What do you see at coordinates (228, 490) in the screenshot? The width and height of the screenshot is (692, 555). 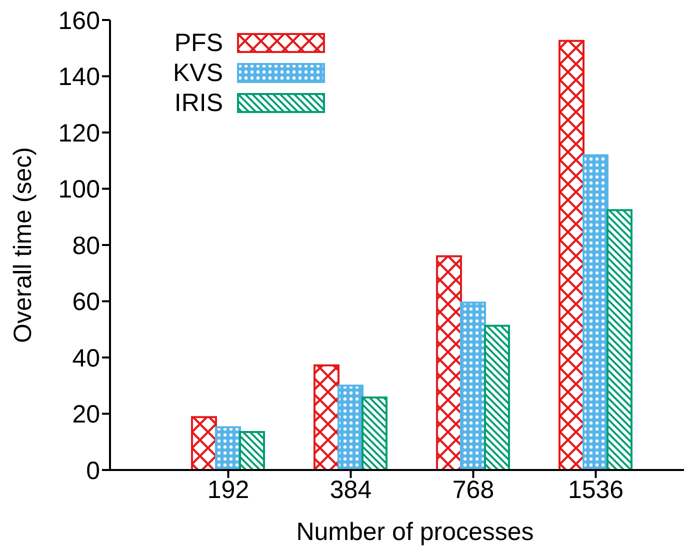 I see `x-tick-label: 192` at bounding box center [228, 490].